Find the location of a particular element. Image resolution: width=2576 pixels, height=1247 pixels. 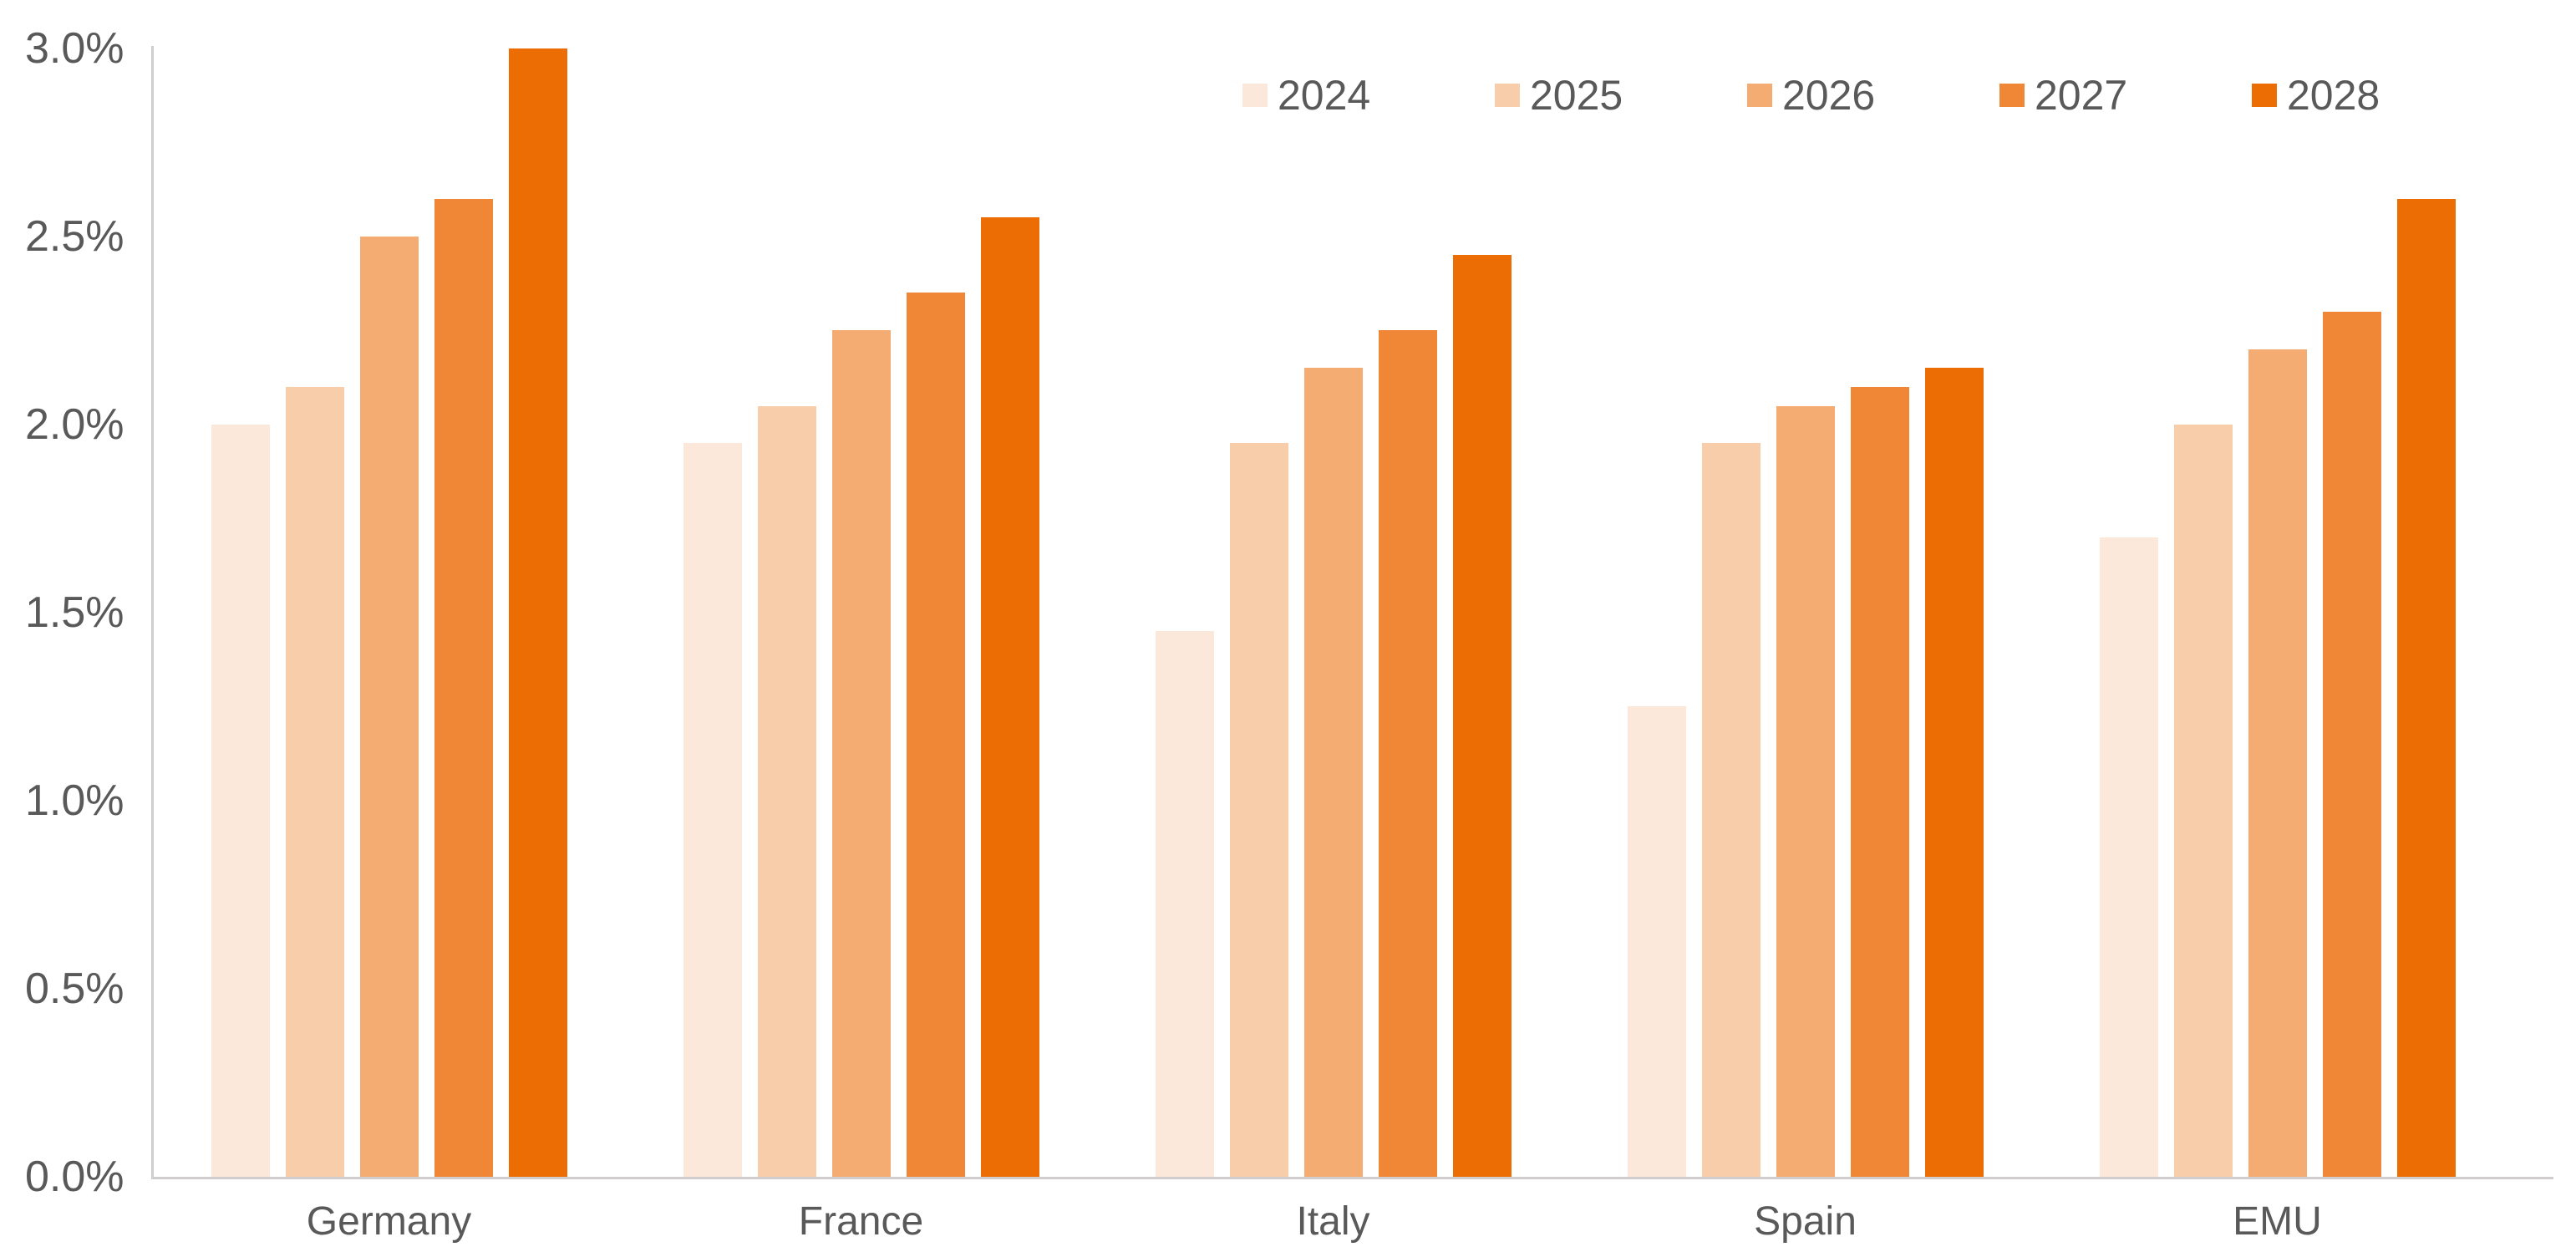

bar-2025-emu is located at coordinates (2203, 801).